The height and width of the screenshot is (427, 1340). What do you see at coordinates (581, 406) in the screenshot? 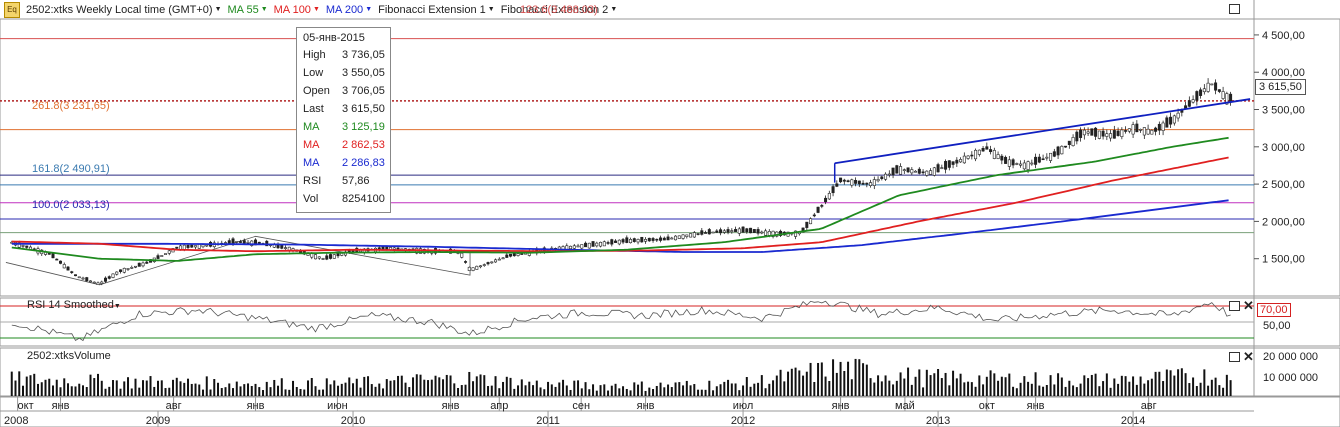
I see `month-label: сен` at bounding box center [581, 406].